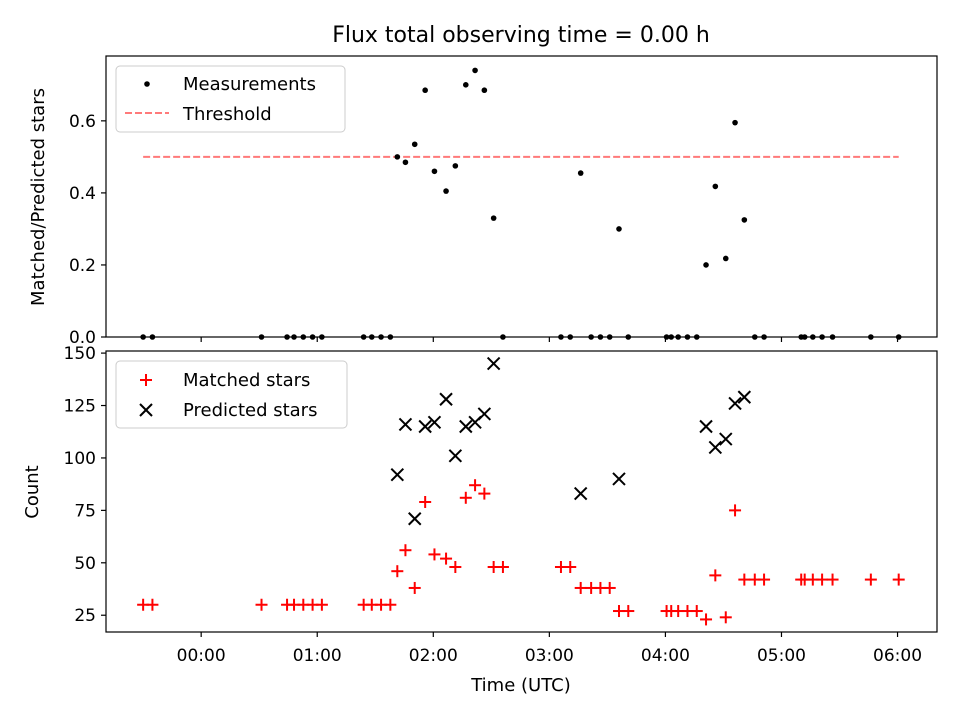  Describe the element at coordinates (665, 656) in the screenshot. I see `x-tick-label: 04:00` at that location.